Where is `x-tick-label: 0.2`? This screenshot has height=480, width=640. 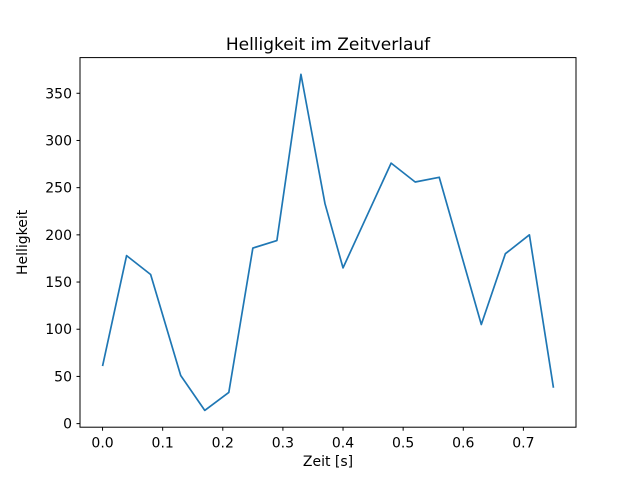 x-tick-label: 0.2 is located at coordinates (223, 444).